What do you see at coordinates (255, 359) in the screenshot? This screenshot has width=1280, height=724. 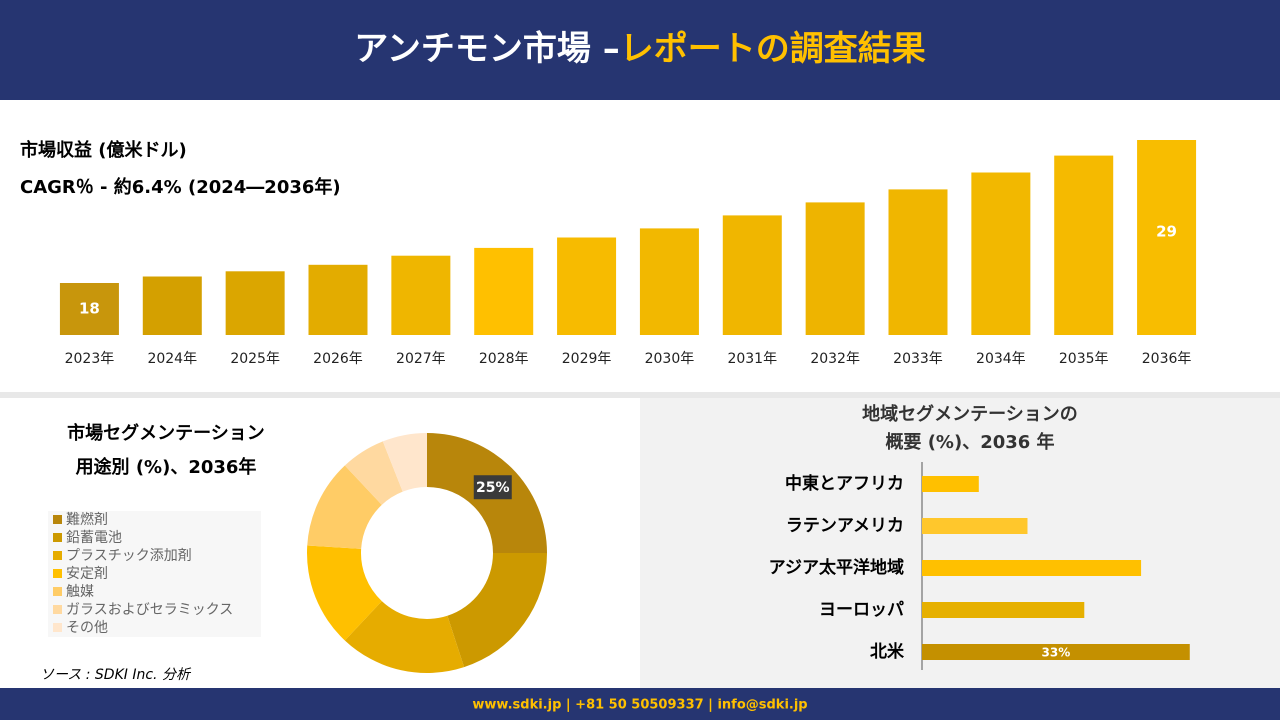 I see `x-tick-label: 2025年` at bounding box center [255, 359].